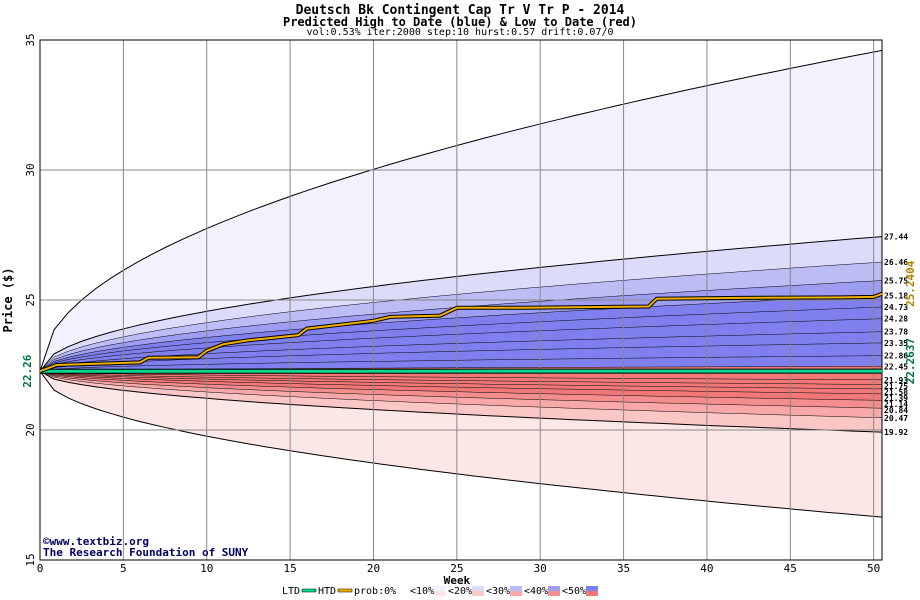 The width and height of the screenshot is (920, 600). Describe the element at coordinates (706, 568) in the screenshot. I see `x-tick-label: 40` at that location.